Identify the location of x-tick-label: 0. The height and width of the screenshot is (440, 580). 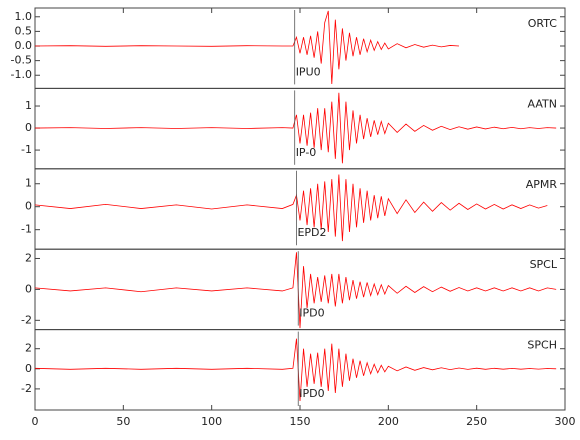
(35, 421).